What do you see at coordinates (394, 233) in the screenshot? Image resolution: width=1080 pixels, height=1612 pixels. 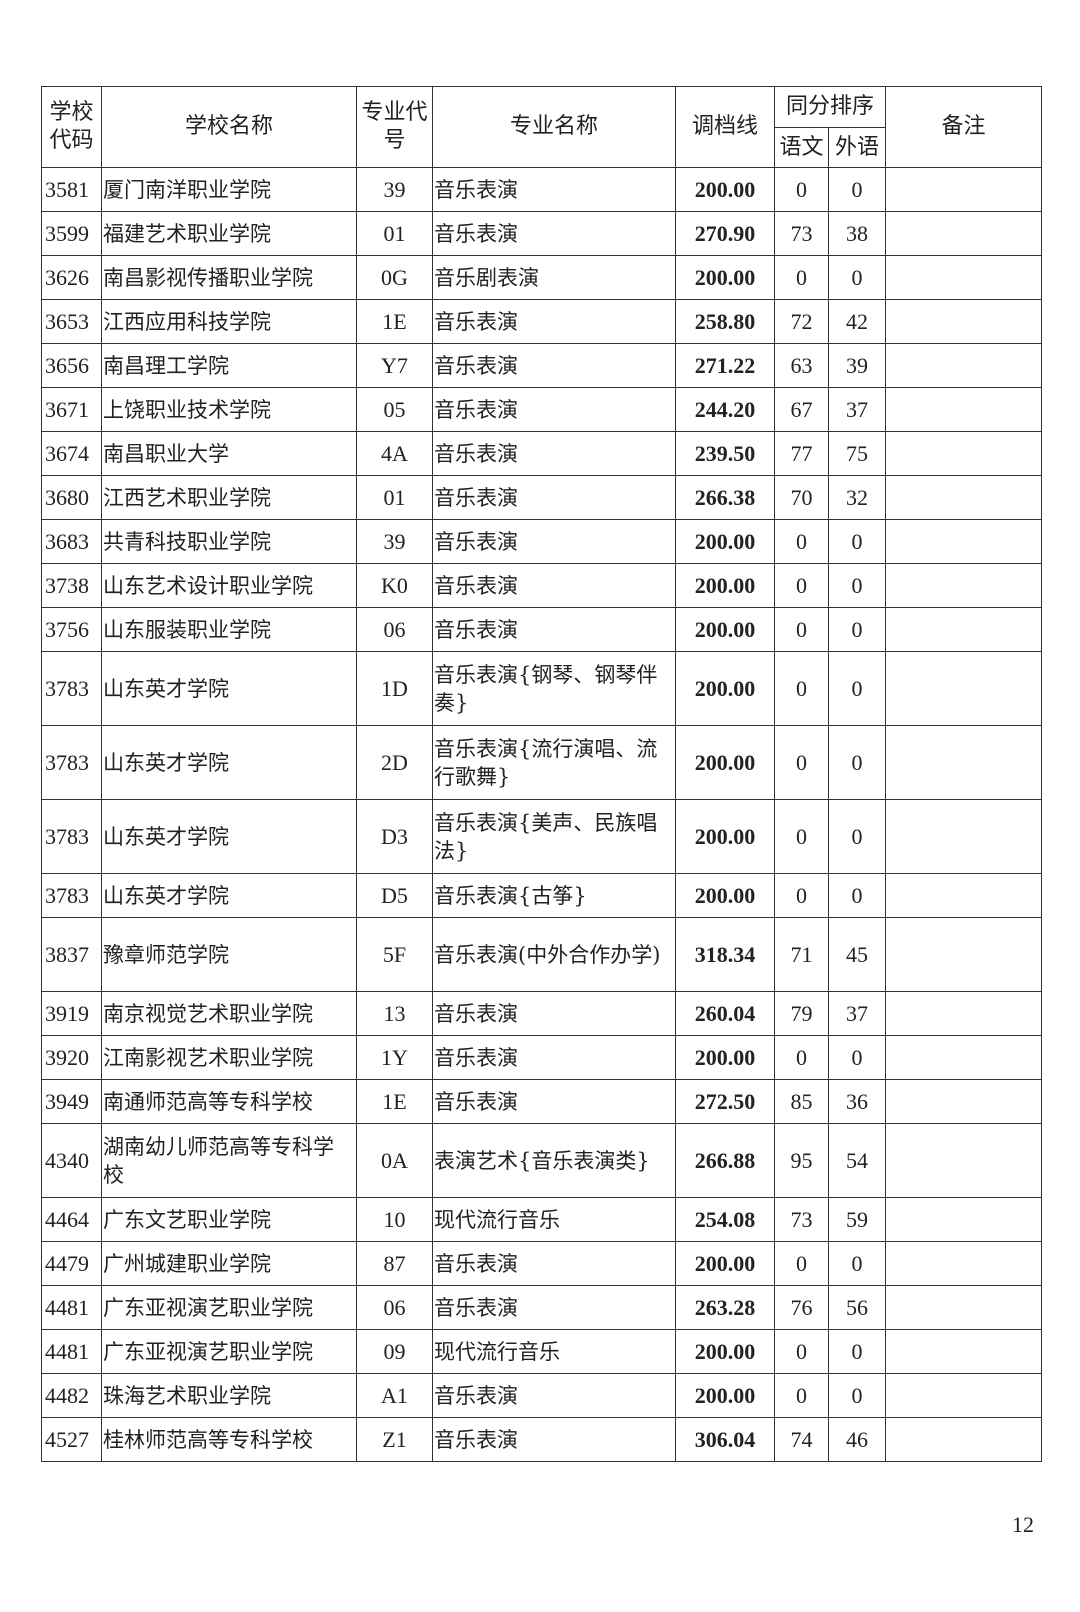 I see `major-code-cell: 01` at bounding box center [394, 233].